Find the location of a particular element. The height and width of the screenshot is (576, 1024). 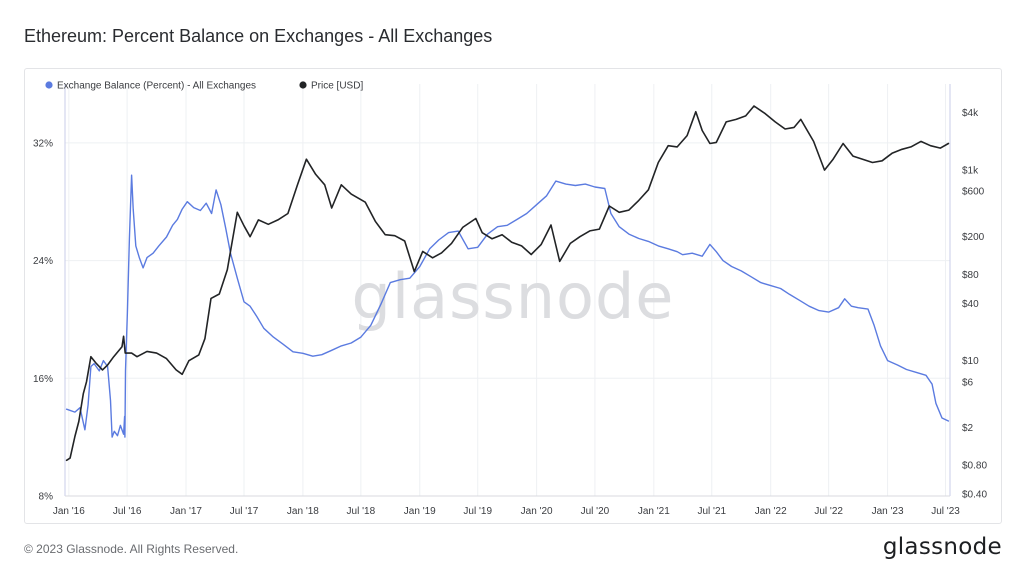

y-right-tick-label-200: $200 is located at coordinates (973, 237).